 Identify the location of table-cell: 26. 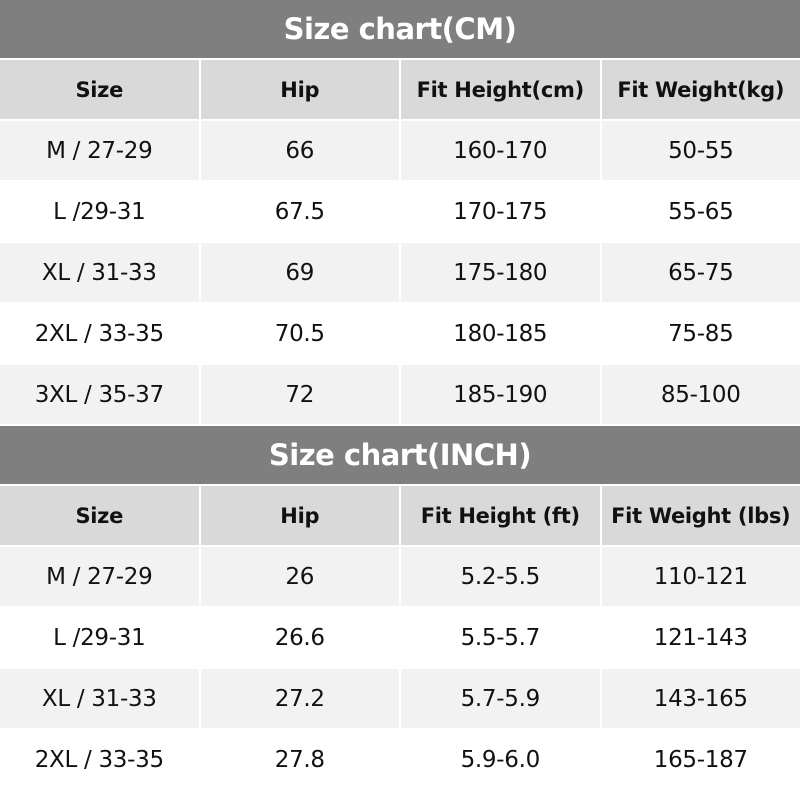
(299, 576).